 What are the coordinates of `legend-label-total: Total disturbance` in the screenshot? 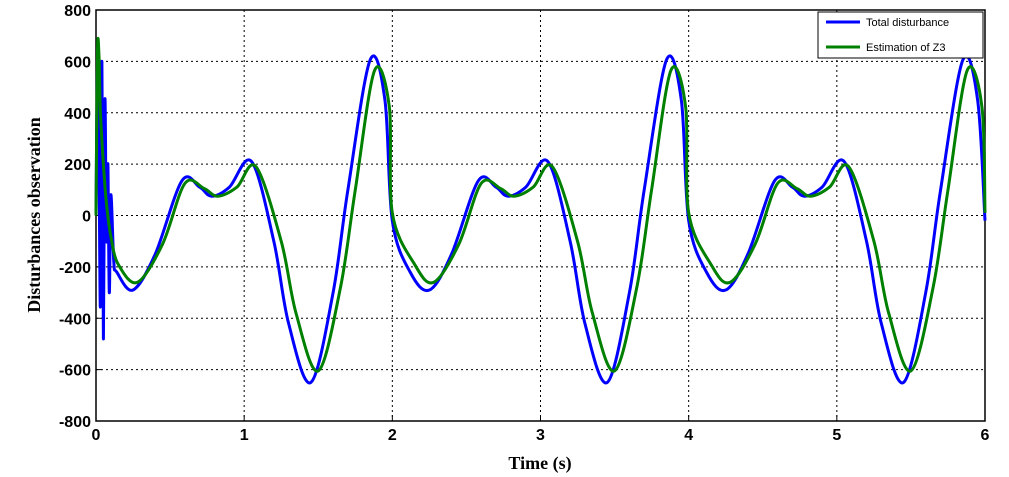 It's located at (907, 23).